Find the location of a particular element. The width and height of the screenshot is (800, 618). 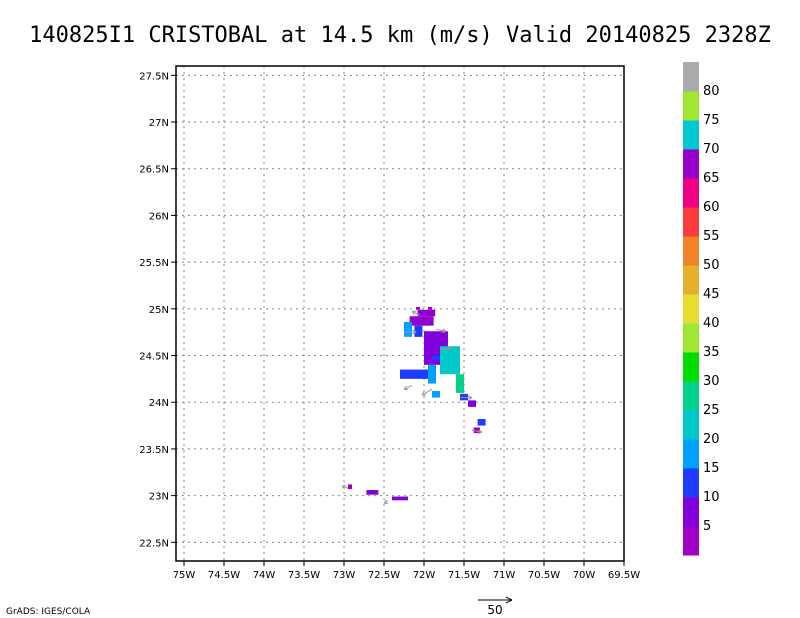

y-tick-label-3: 24N is located at coordinates (159, 403).